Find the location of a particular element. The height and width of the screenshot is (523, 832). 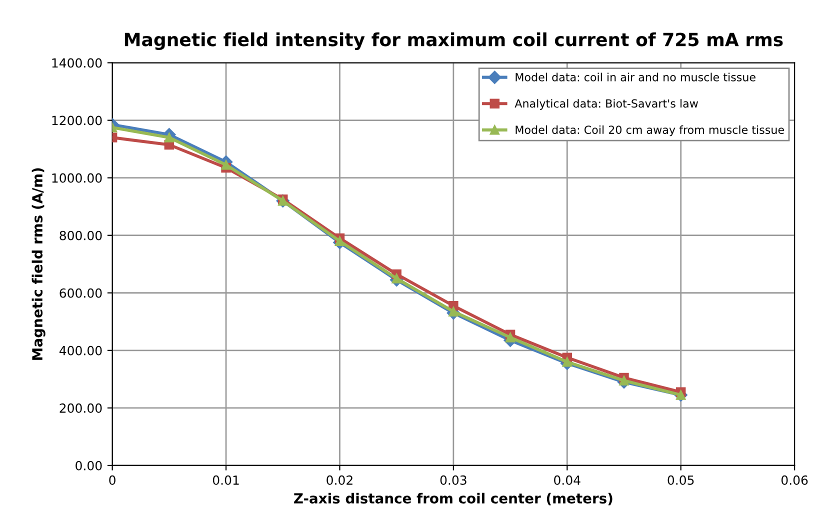

x-tick-label: 0.06 is located at coordinates (794, 480).